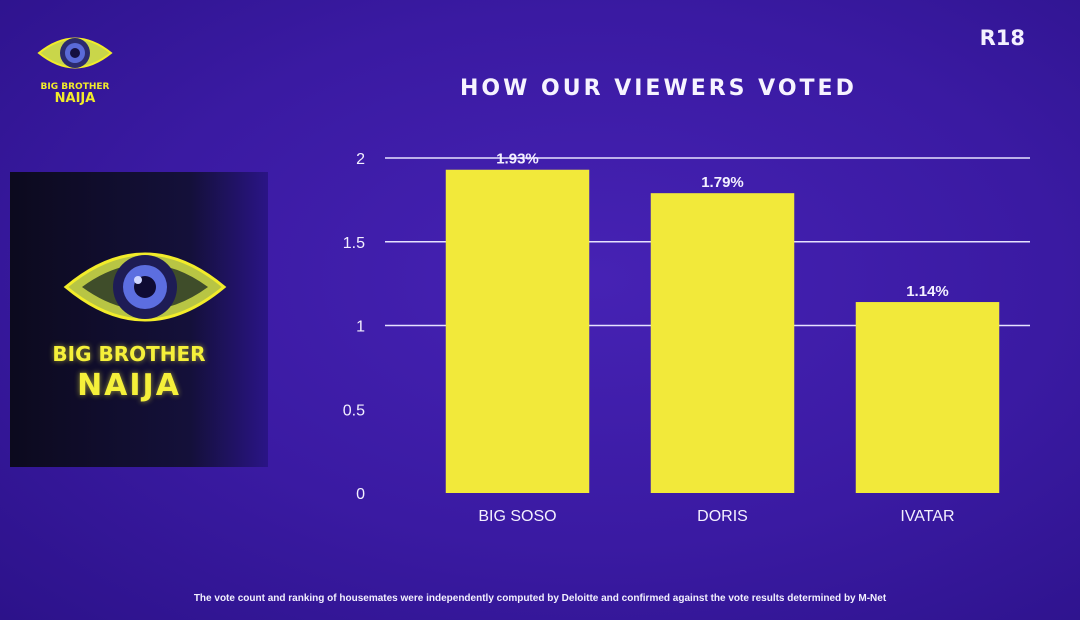 The height and width of the screenshot is (620, 1080). Describe the element at coordinates (360, 494) in the screenshot. I see `y-tick-label: 0` at that location.